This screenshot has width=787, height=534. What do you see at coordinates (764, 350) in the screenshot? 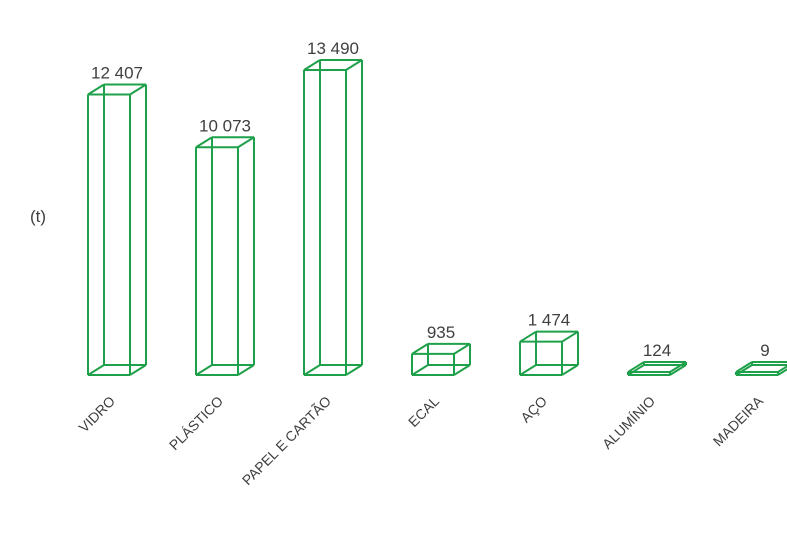
I see `value-label: 9` at bounding box center [764, 350].